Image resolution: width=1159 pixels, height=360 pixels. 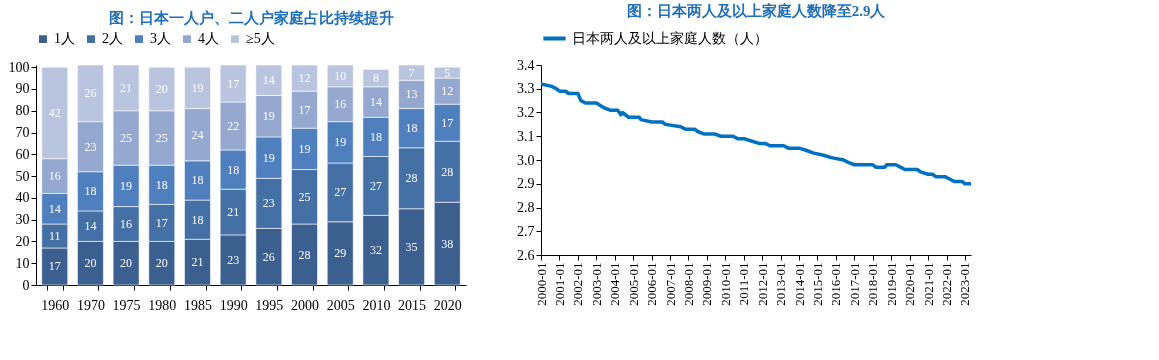 I want to click on data-label: 42, so click(x=54, y=112).